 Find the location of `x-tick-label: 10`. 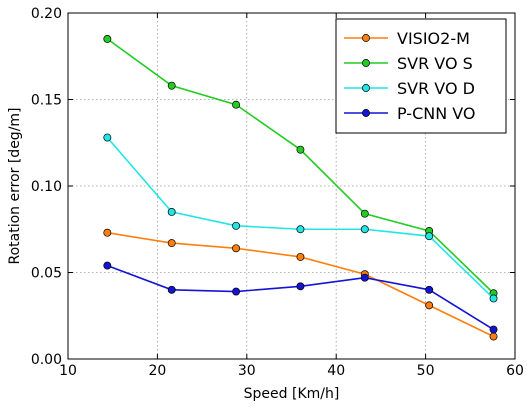

x-tick-label: 10 is located at coordinates (68, 371).